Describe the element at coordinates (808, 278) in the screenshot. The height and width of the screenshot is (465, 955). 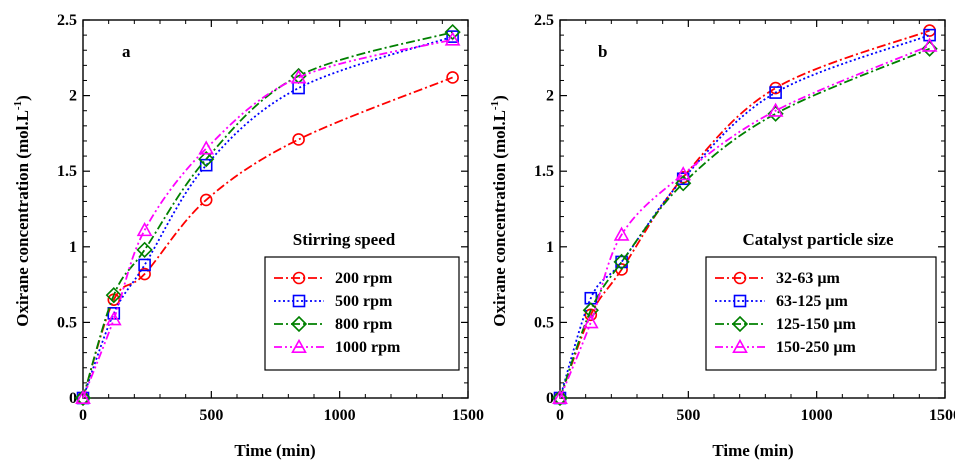
I see `legend-label: 32-63 µm` at that location.